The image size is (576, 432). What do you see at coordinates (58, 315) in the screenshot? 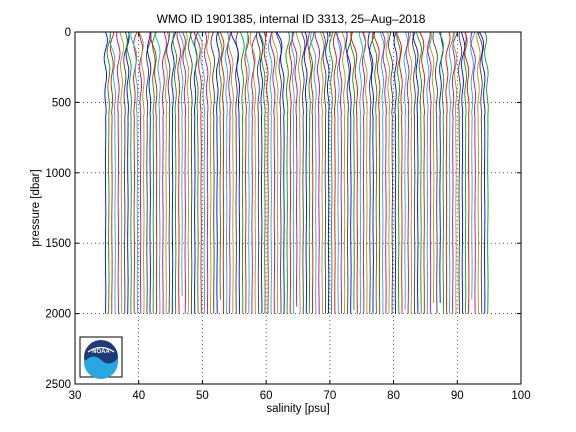
I see `y-tick-label: 2000` at bounding box center [58, 315].